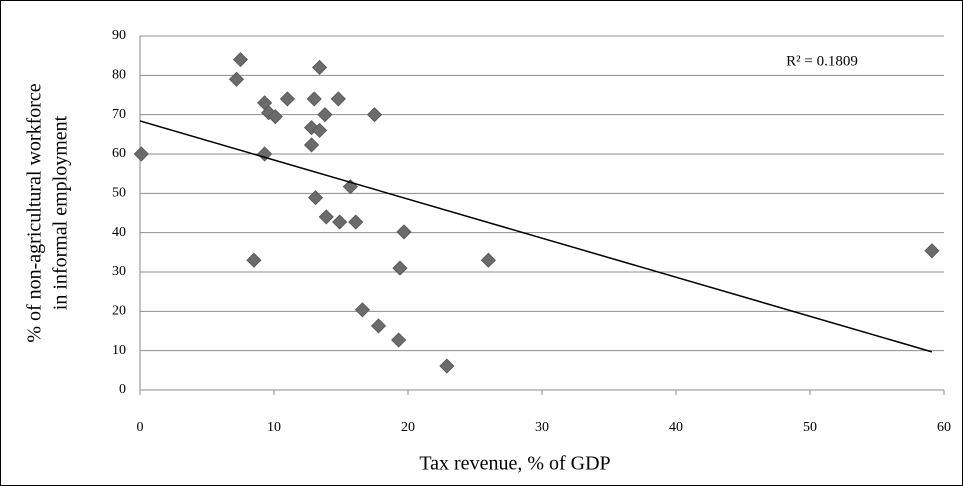  What do you see at coordinates (35, 212) in the screenshot?
I see `y-axis-title: % of non-agricultural workforce` at bounding box center [35, 212].